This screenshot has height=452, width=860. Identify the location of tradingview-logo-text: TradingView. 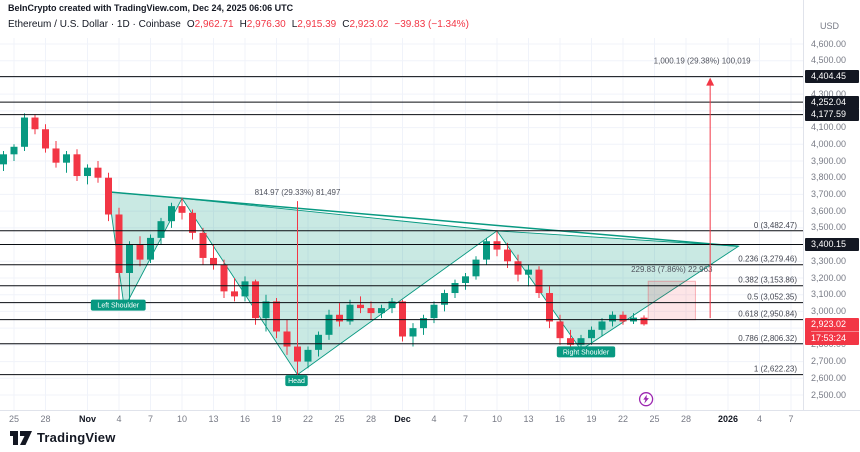
(76, 437).